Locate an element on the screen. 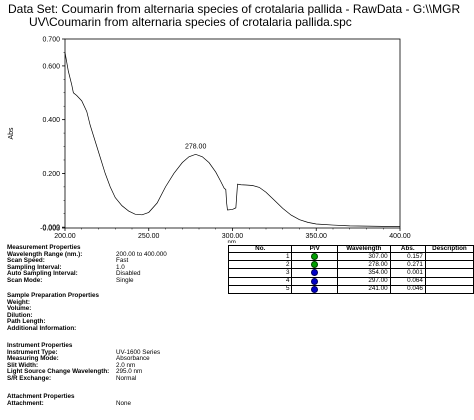 This screenshot has height=420, width=474. sample-field: Path Length: is located at coordinates (26, 322).